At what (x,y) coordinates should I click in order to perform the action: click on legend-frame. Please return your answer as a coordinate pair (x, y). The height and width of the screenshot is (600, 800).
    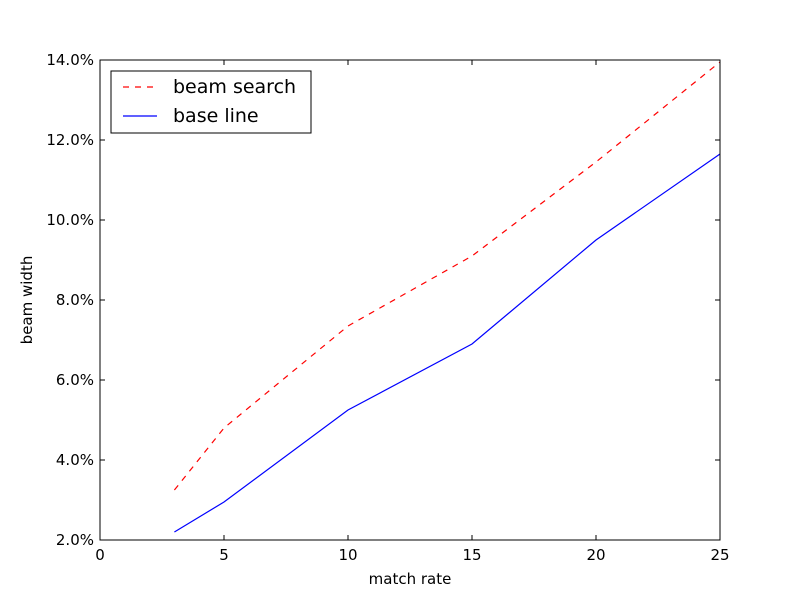
    Looking at the image, I should click on (211, 102).